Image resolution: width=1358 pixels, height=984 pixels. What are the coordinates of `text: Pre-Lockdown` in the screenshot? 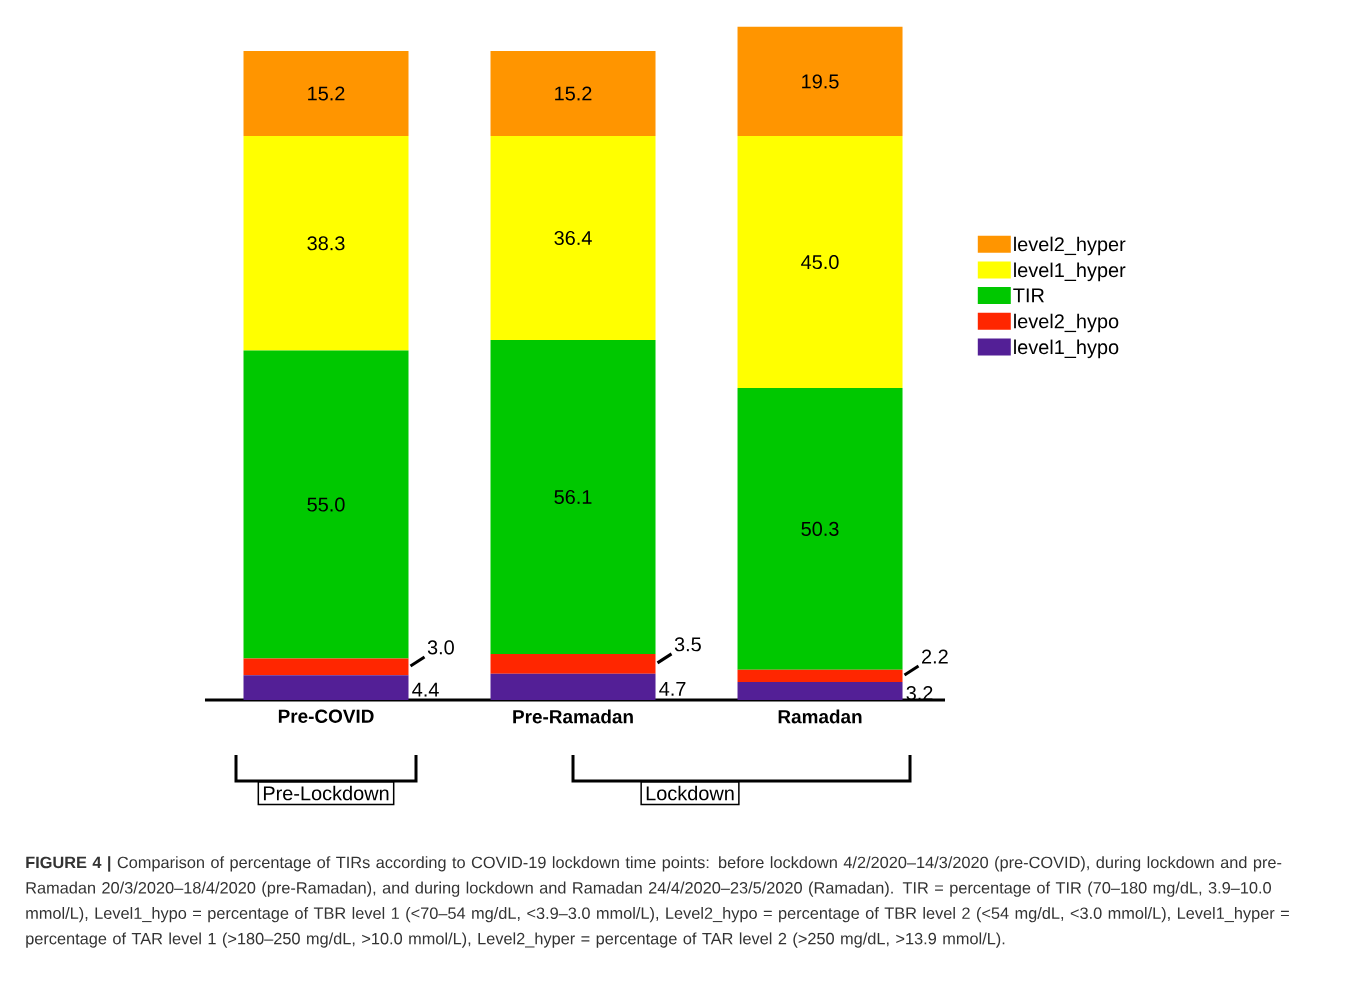 It's located at (326, 793).